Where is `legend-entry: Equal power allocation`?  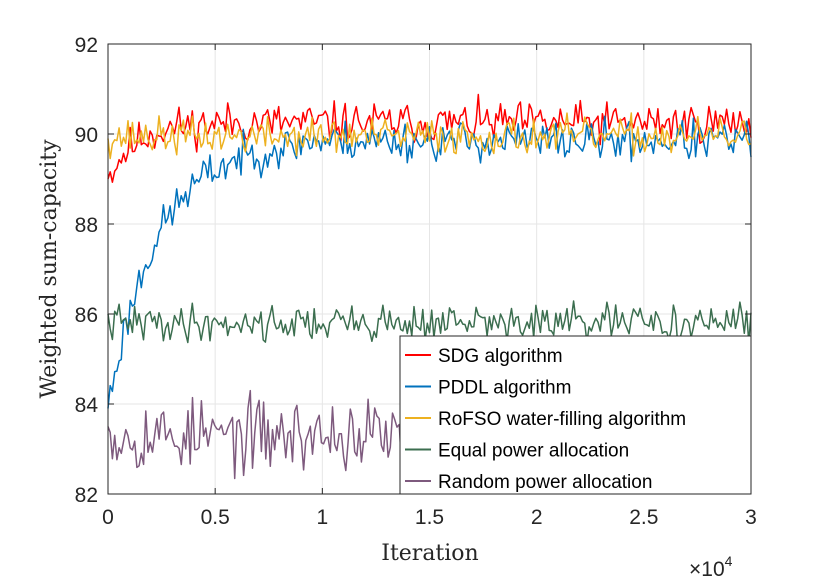 legend-entry: Equal power allocation is located at coordinates (533, 451).